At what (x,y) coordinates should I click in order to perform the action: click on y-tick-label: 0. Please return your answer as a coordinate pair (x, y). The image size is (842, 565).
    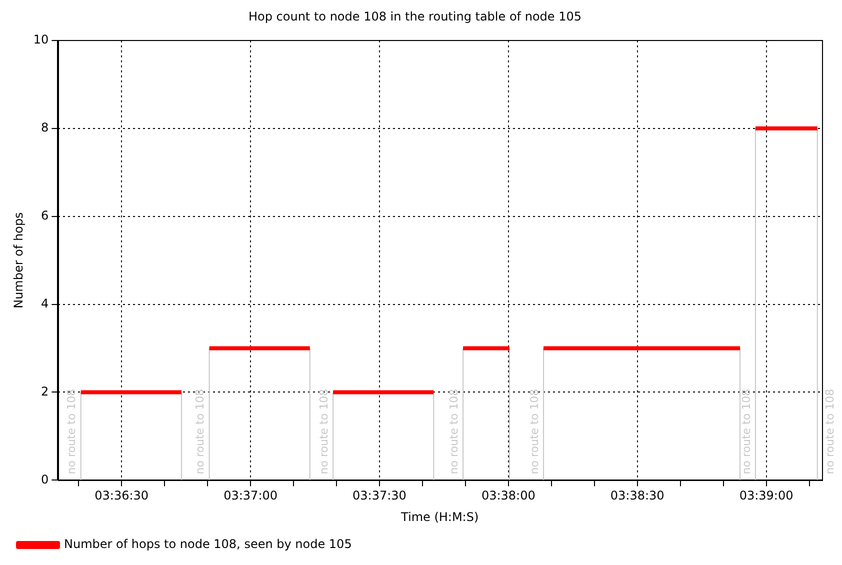
    Looking at the image, I should click on (45, 479).